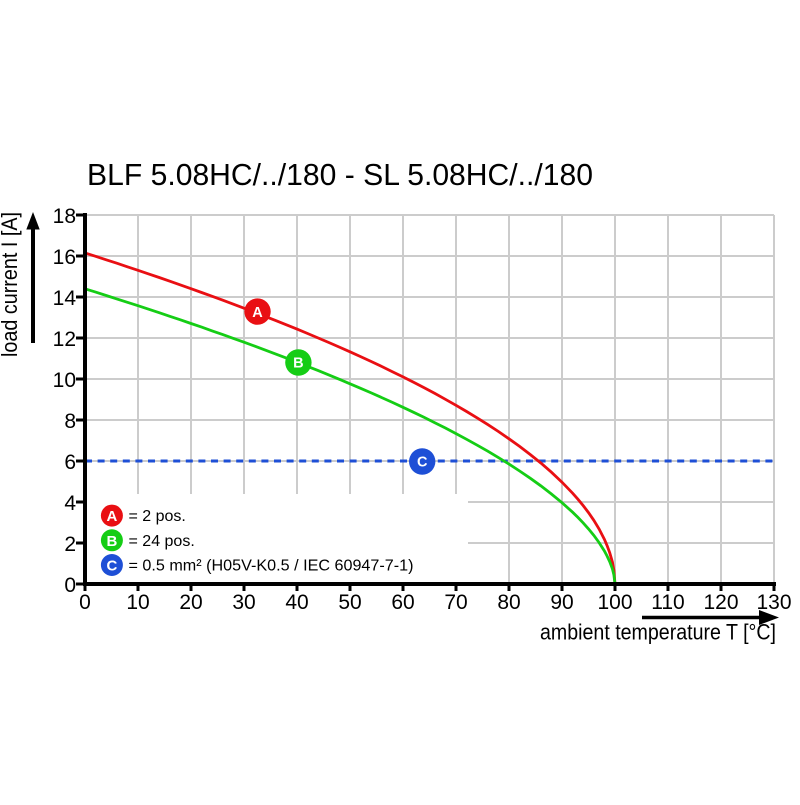 The image size is (800, 805). I want to click on svg-text: load current I [A], so click(11, 284).